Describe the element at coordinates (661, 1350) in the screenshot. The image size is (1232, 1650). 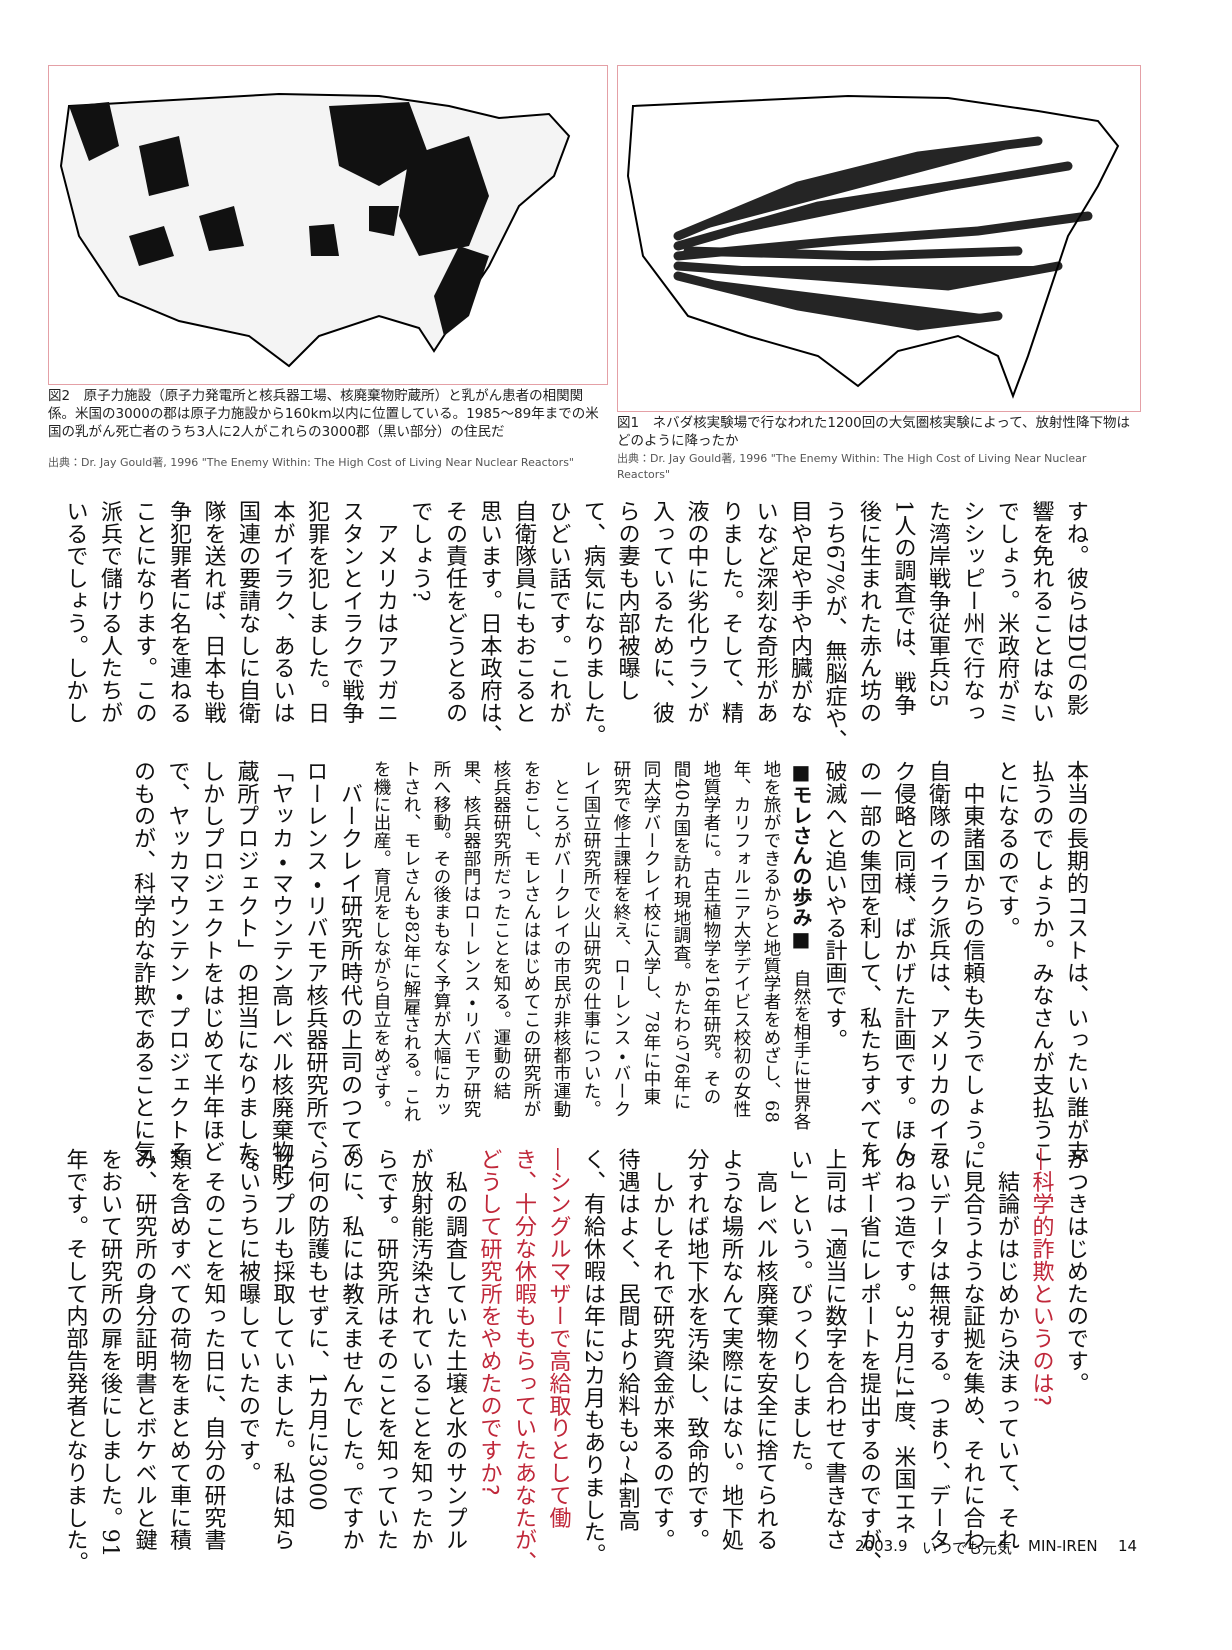
I see `text-column: しかしそれで研究資金が来るのです。` at that location.